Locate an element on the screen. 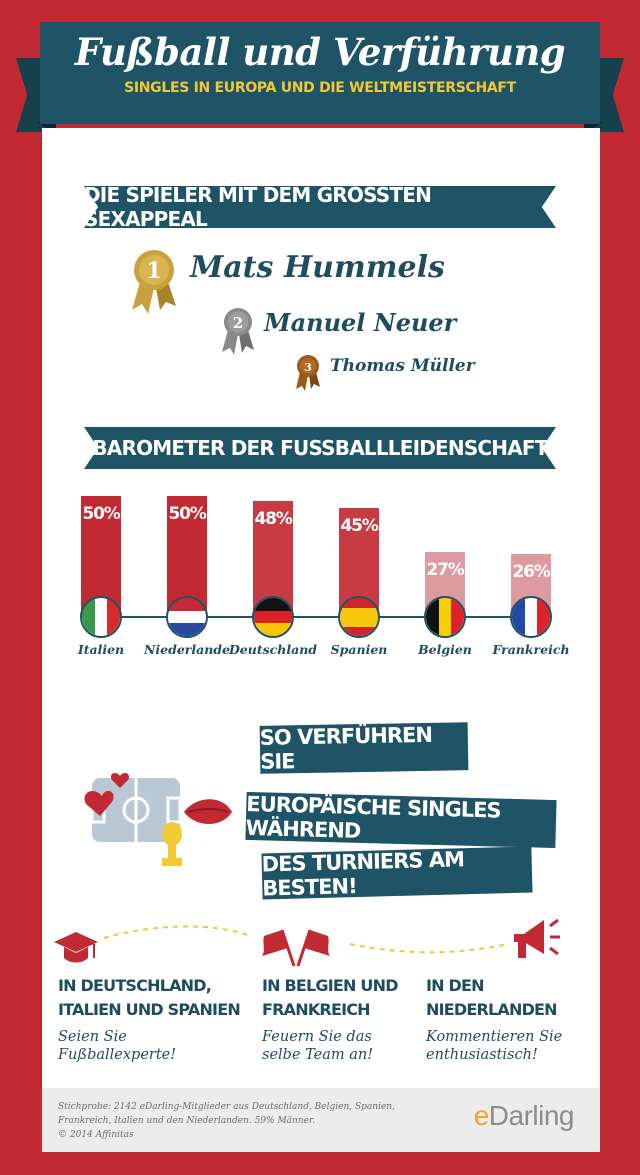  gold-medal-icon: 1 is located at coordinates (154, 282).